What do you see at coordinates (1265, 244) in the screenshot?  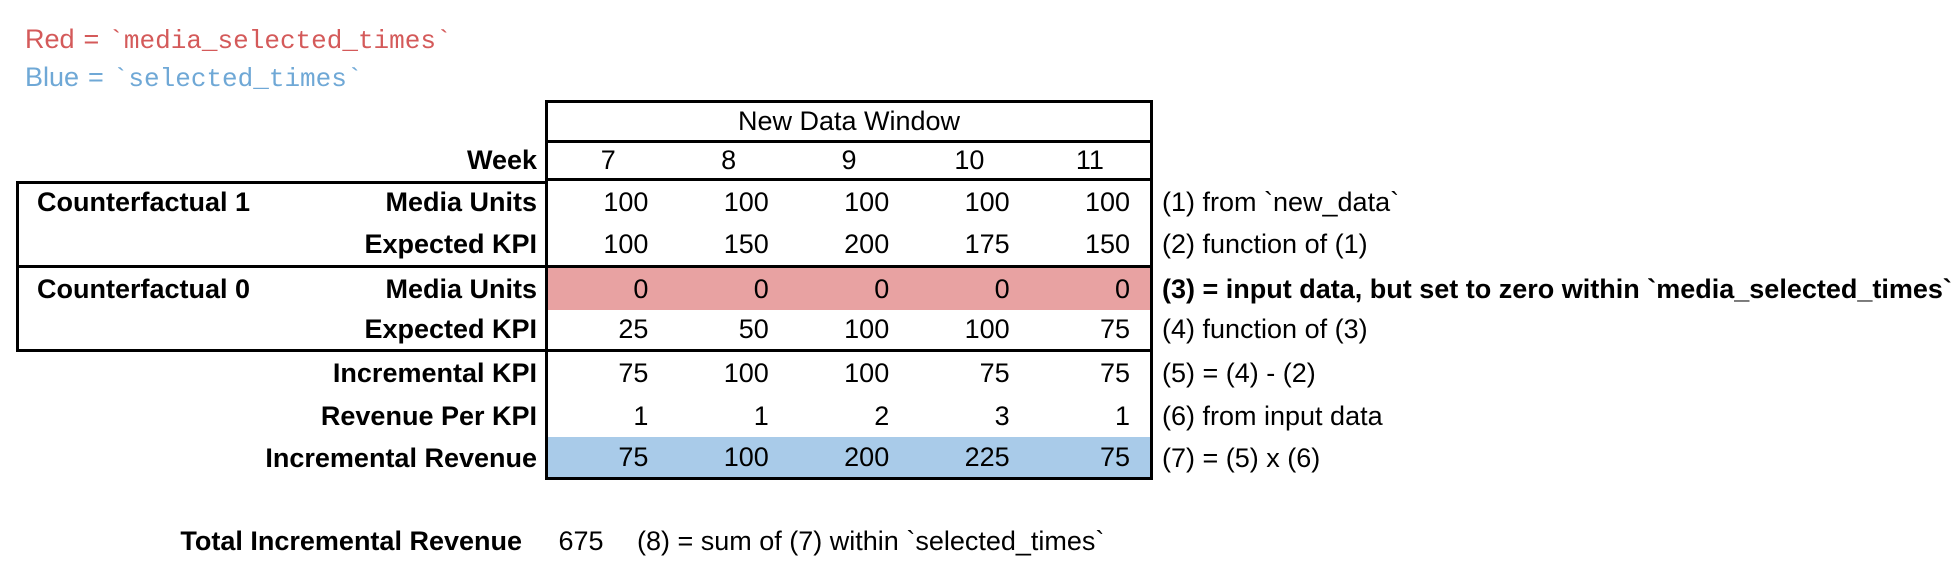 I see `note-2: (2) function of (1)` at bounding box center [1265, 244].